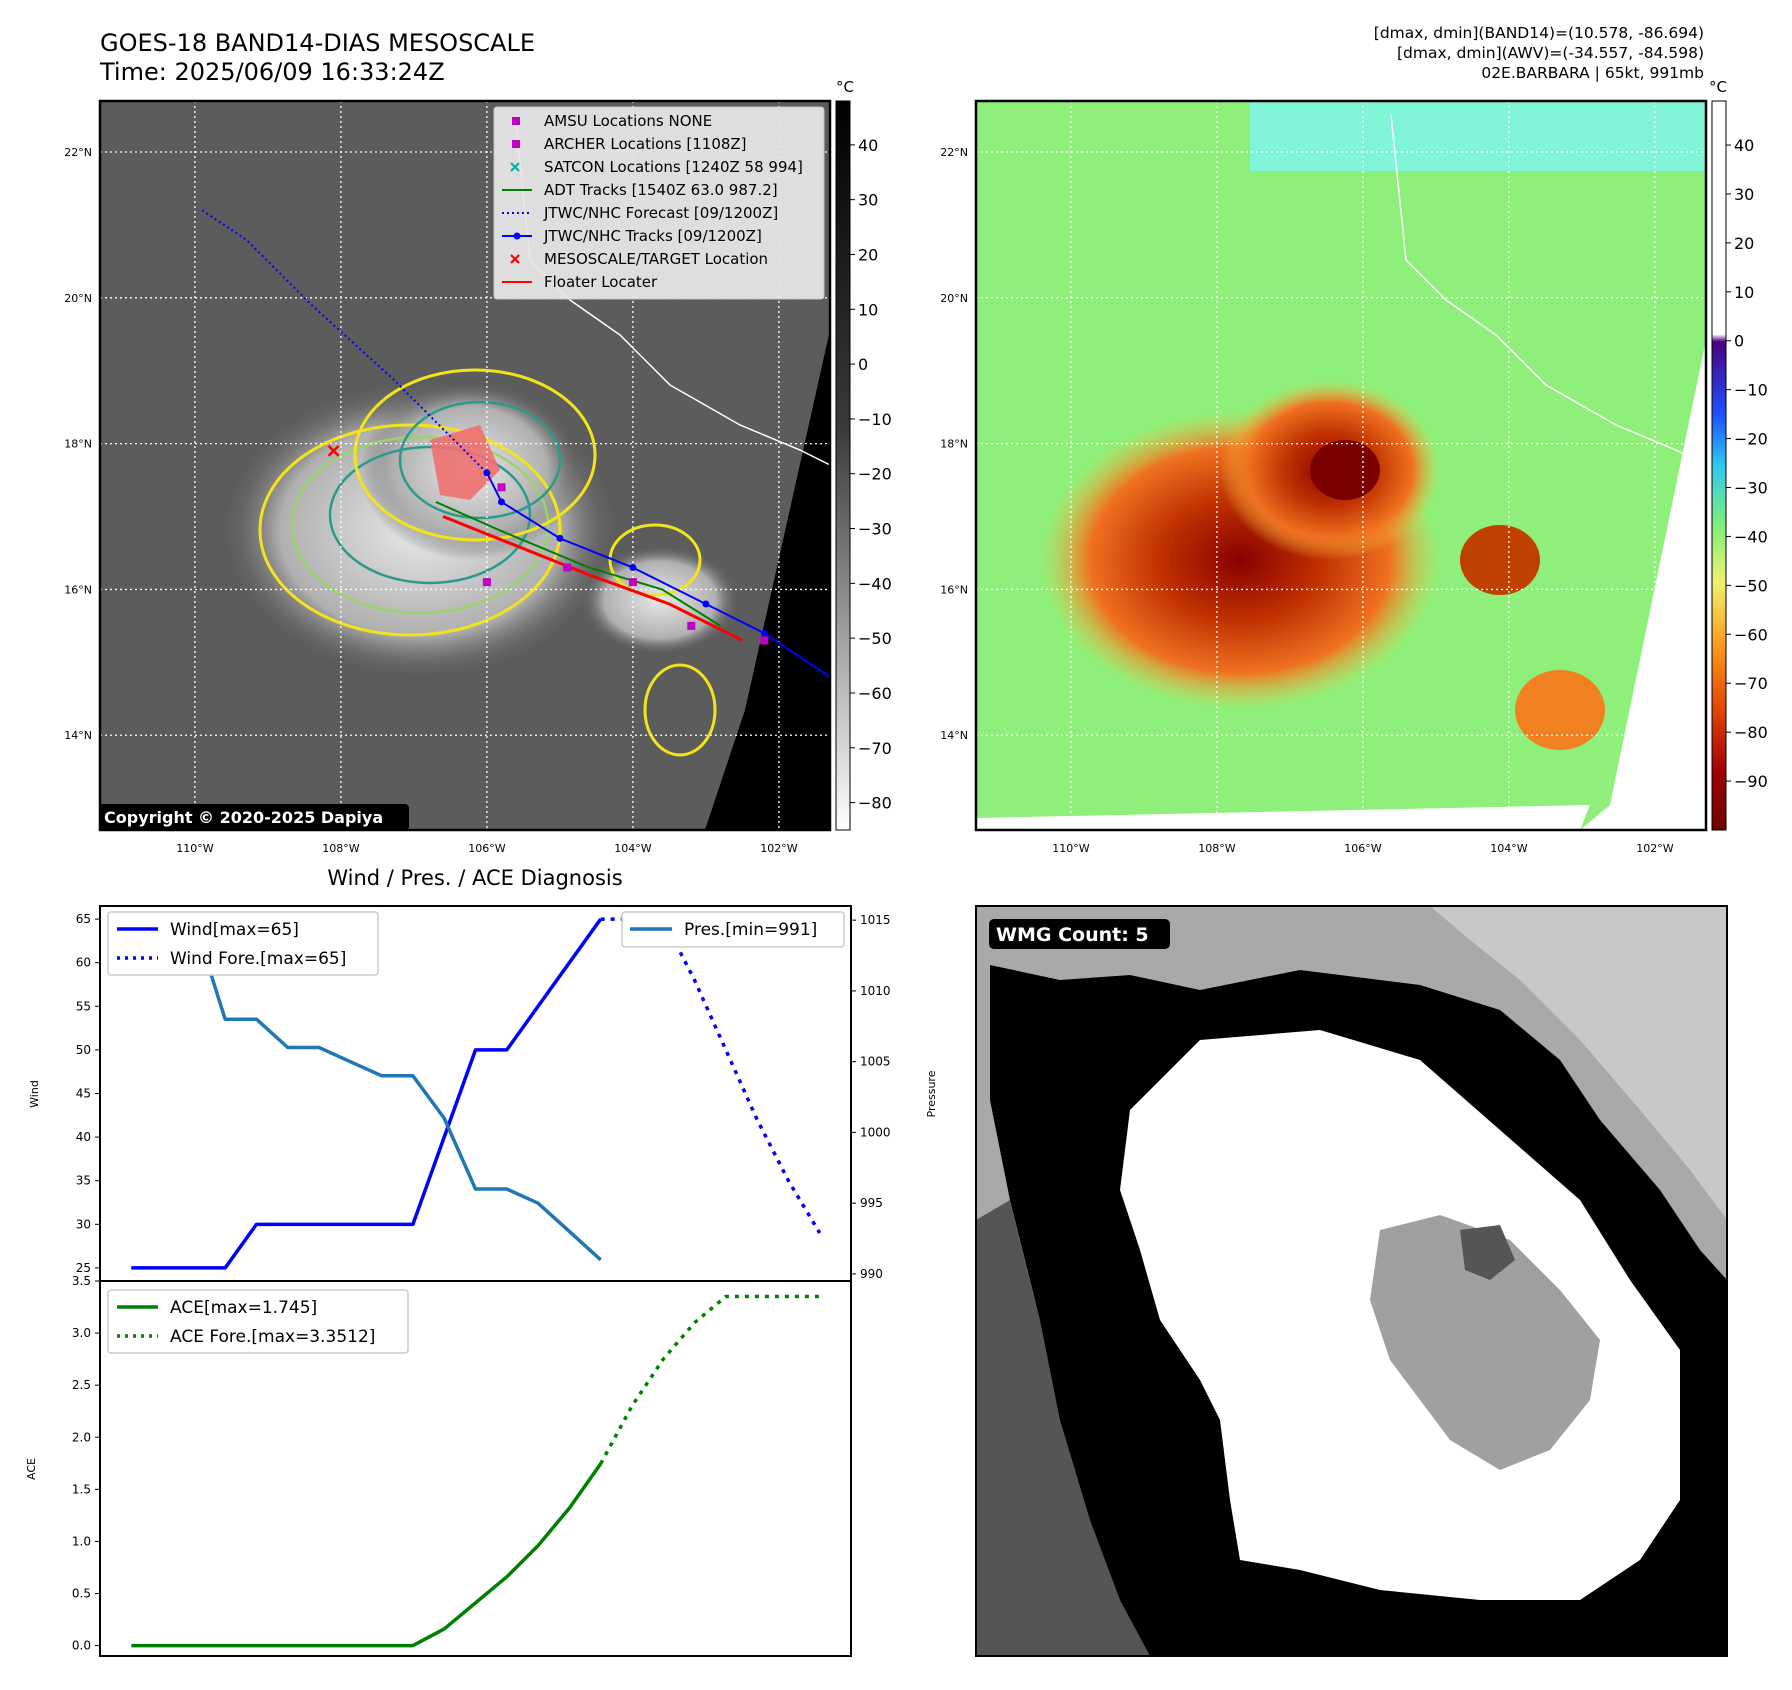 This screenshot has height=1690, width=1792. I want to click on ir-tracks, so click(515, 443).